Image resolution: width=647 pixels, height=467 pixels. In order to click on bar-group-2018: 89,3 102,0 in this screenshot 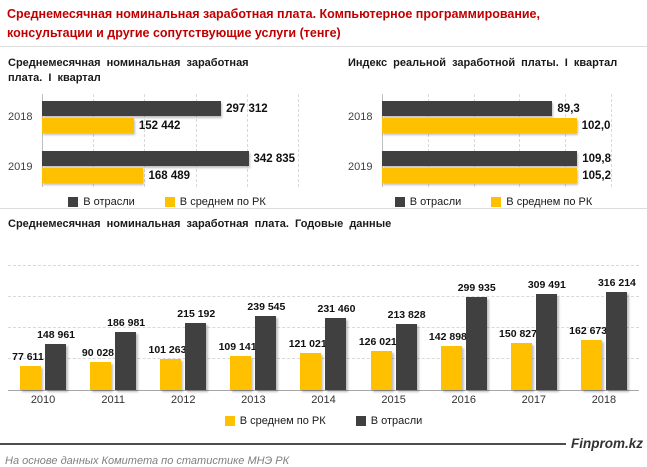, I will do `click(496, 117)`.